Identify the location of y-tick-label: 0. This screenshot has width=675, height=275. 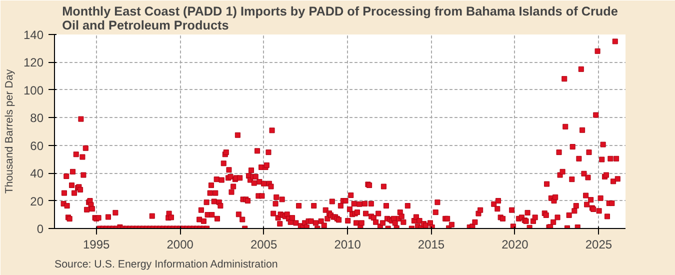
(40, 229).